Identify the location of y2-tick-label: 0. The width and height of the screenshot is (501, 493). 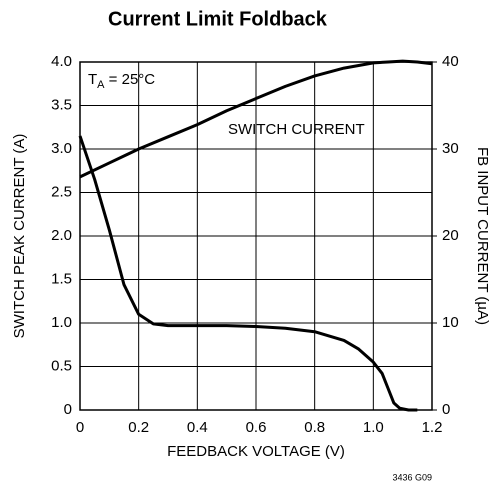
(446, 409).